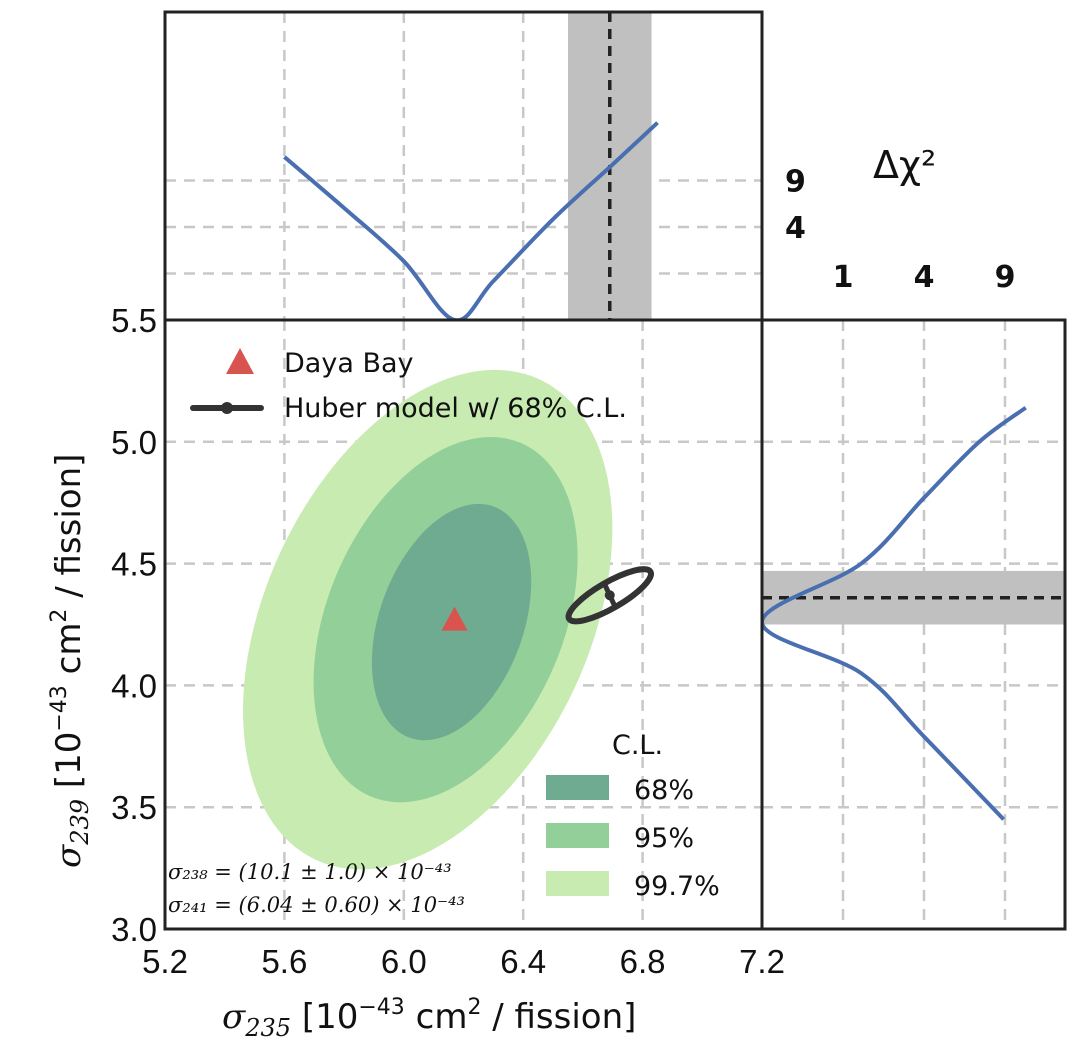 The height and width of the screenshot is (1060, 1080). What do you see at coordinates (677, 886) in the screenshot?
I see `legend-997-label: 99.7%` at bounding box center [677, 886].